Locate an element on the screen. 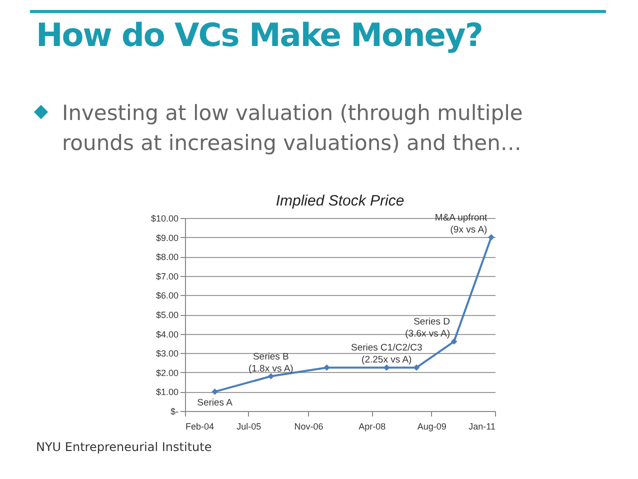  y-tick-label: $5.00 is located at coordinates (167, 315).